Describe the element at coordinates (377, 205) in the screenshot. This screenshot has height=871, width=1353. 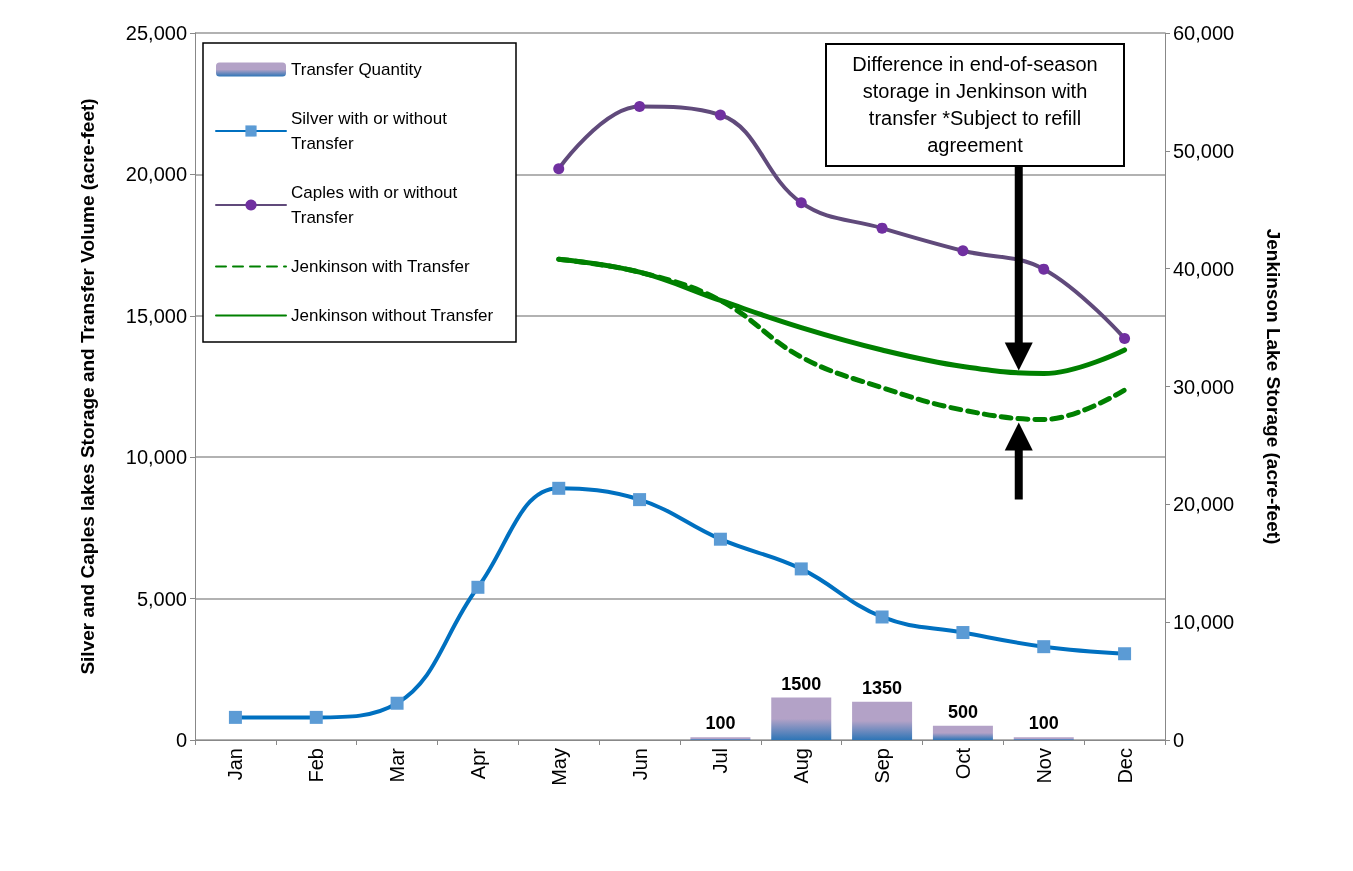
I see `legend-label: Caples with or without Transfer` at that location.